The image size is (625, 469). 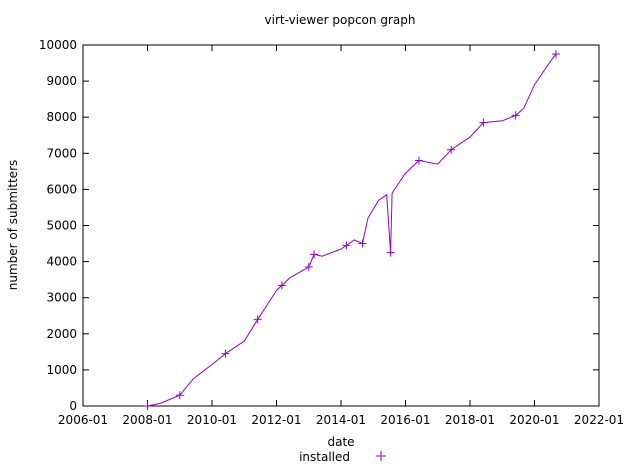 I want to click on x-tick-label: 2022-01, so click(x=599, y=420).